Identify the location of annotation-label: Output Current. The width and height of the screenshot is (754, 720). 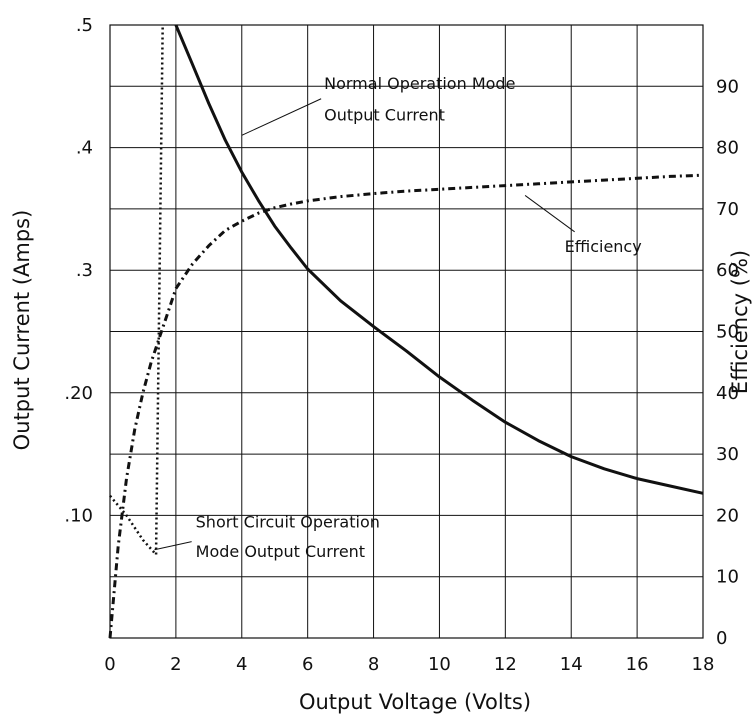
(384, 115).